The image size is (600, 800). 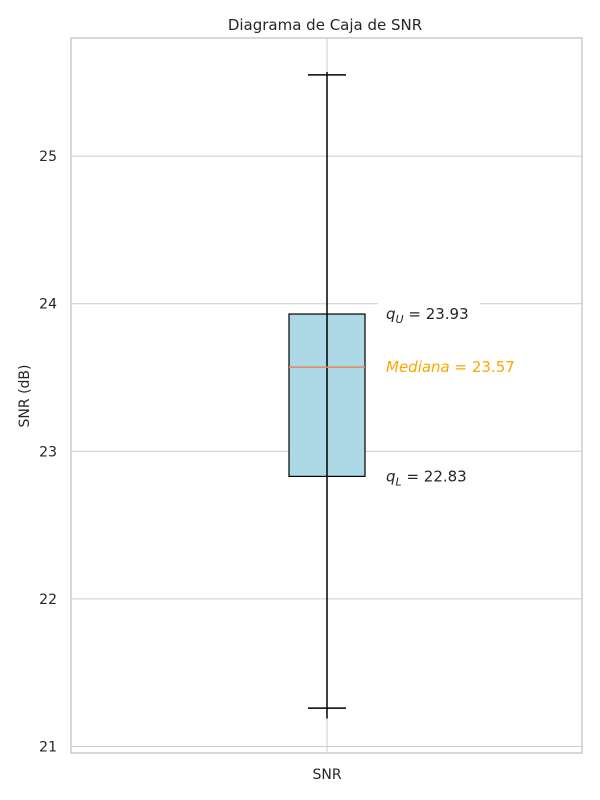 I want to click on annotation-layer: qU = 23.93 qL = 22.83 Mediana = 23.57, so click(x=446, y=395).